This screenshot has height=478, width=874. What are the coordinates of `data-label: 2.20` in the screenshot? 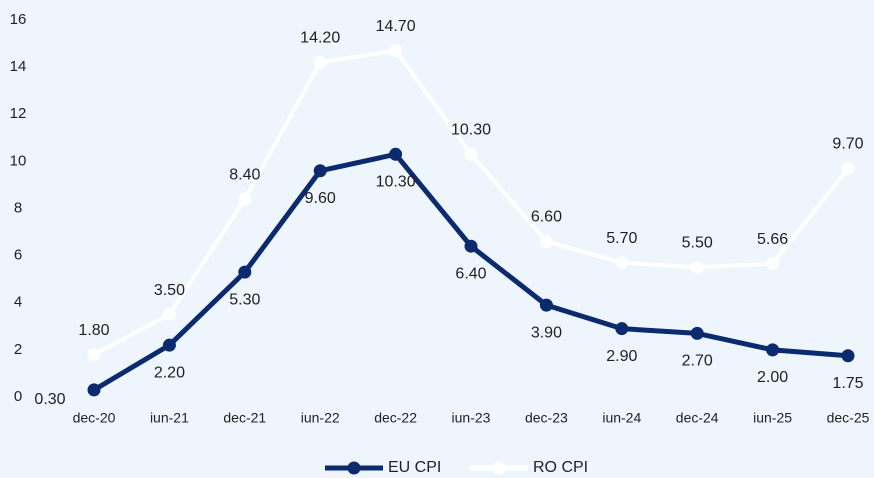 It's located at (169, 372).